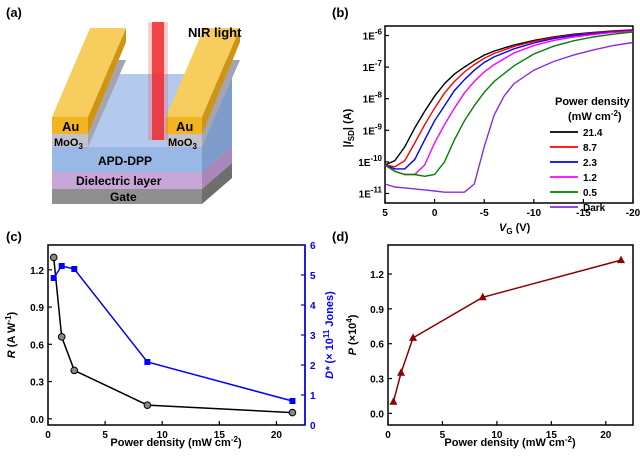 The image size is (640, 458). What do you see at coordinates (217, 123) in the screenshot?
I see `semiconductor-layer-side` at bounding box center [217, 123].